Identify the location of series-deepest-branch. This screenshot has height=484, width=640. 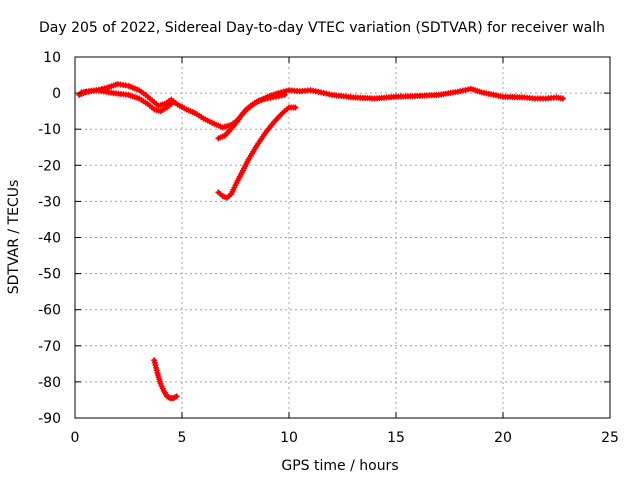
(165, 379).